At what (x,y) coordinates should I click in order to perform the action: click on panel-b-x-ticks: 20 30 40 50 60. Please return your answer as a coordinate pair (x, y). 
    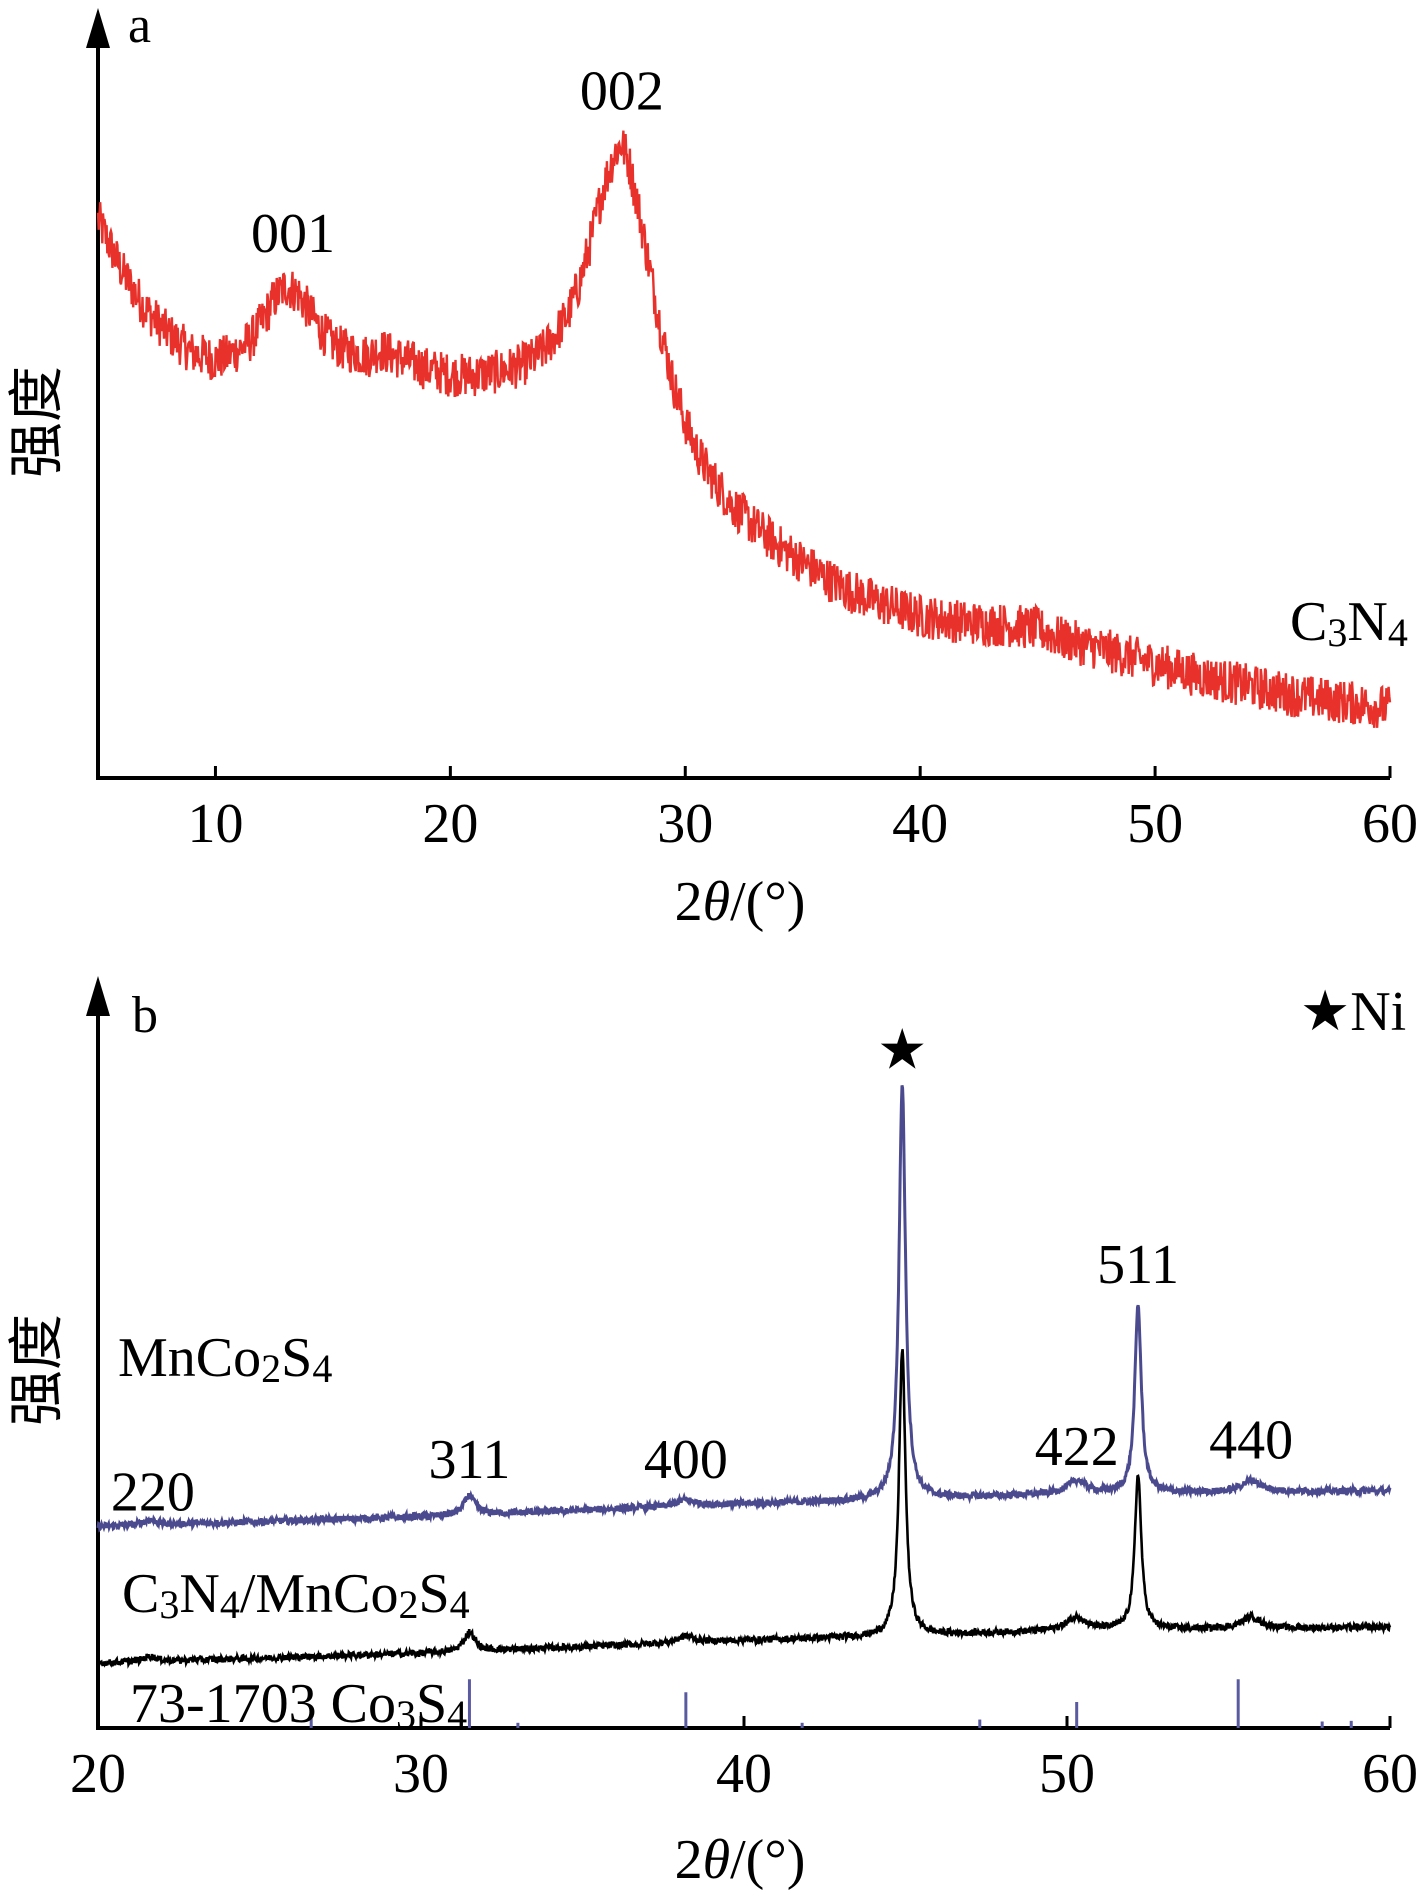
    Looking at the image, I should click on (743, 1760).